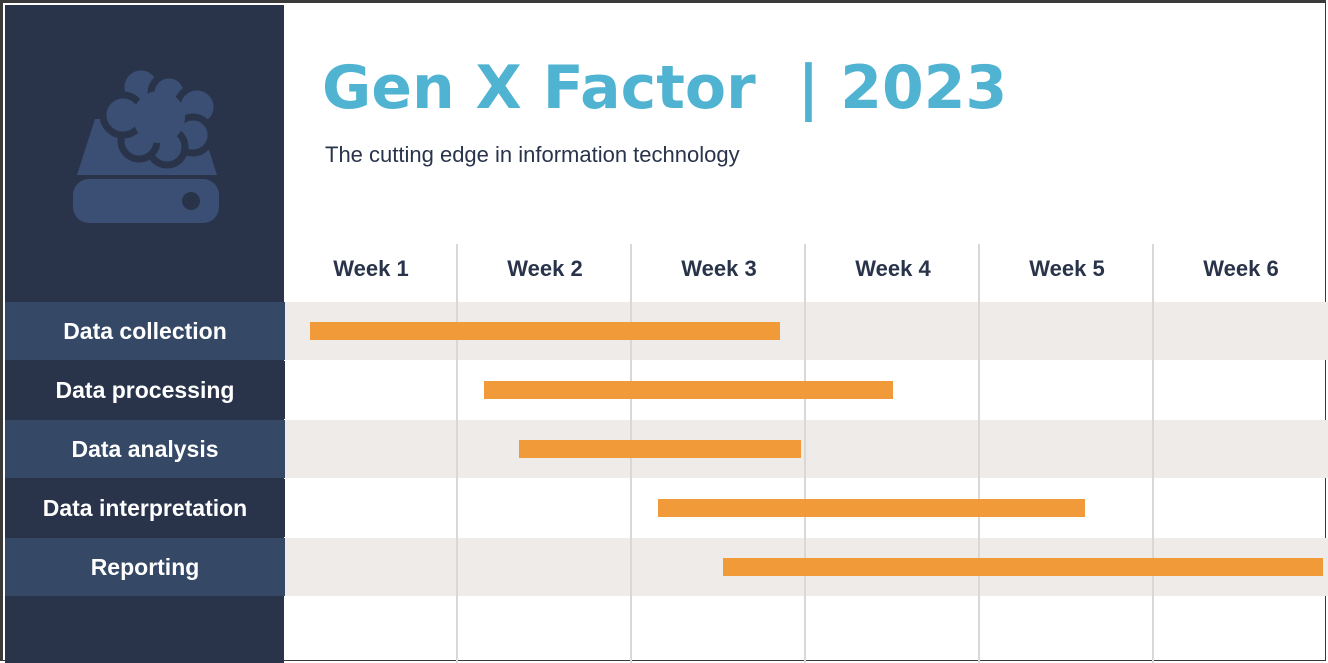 The height and width of the screenshot is (663, 1328). I want to click on week-label: Week 4, so click(893, 268).